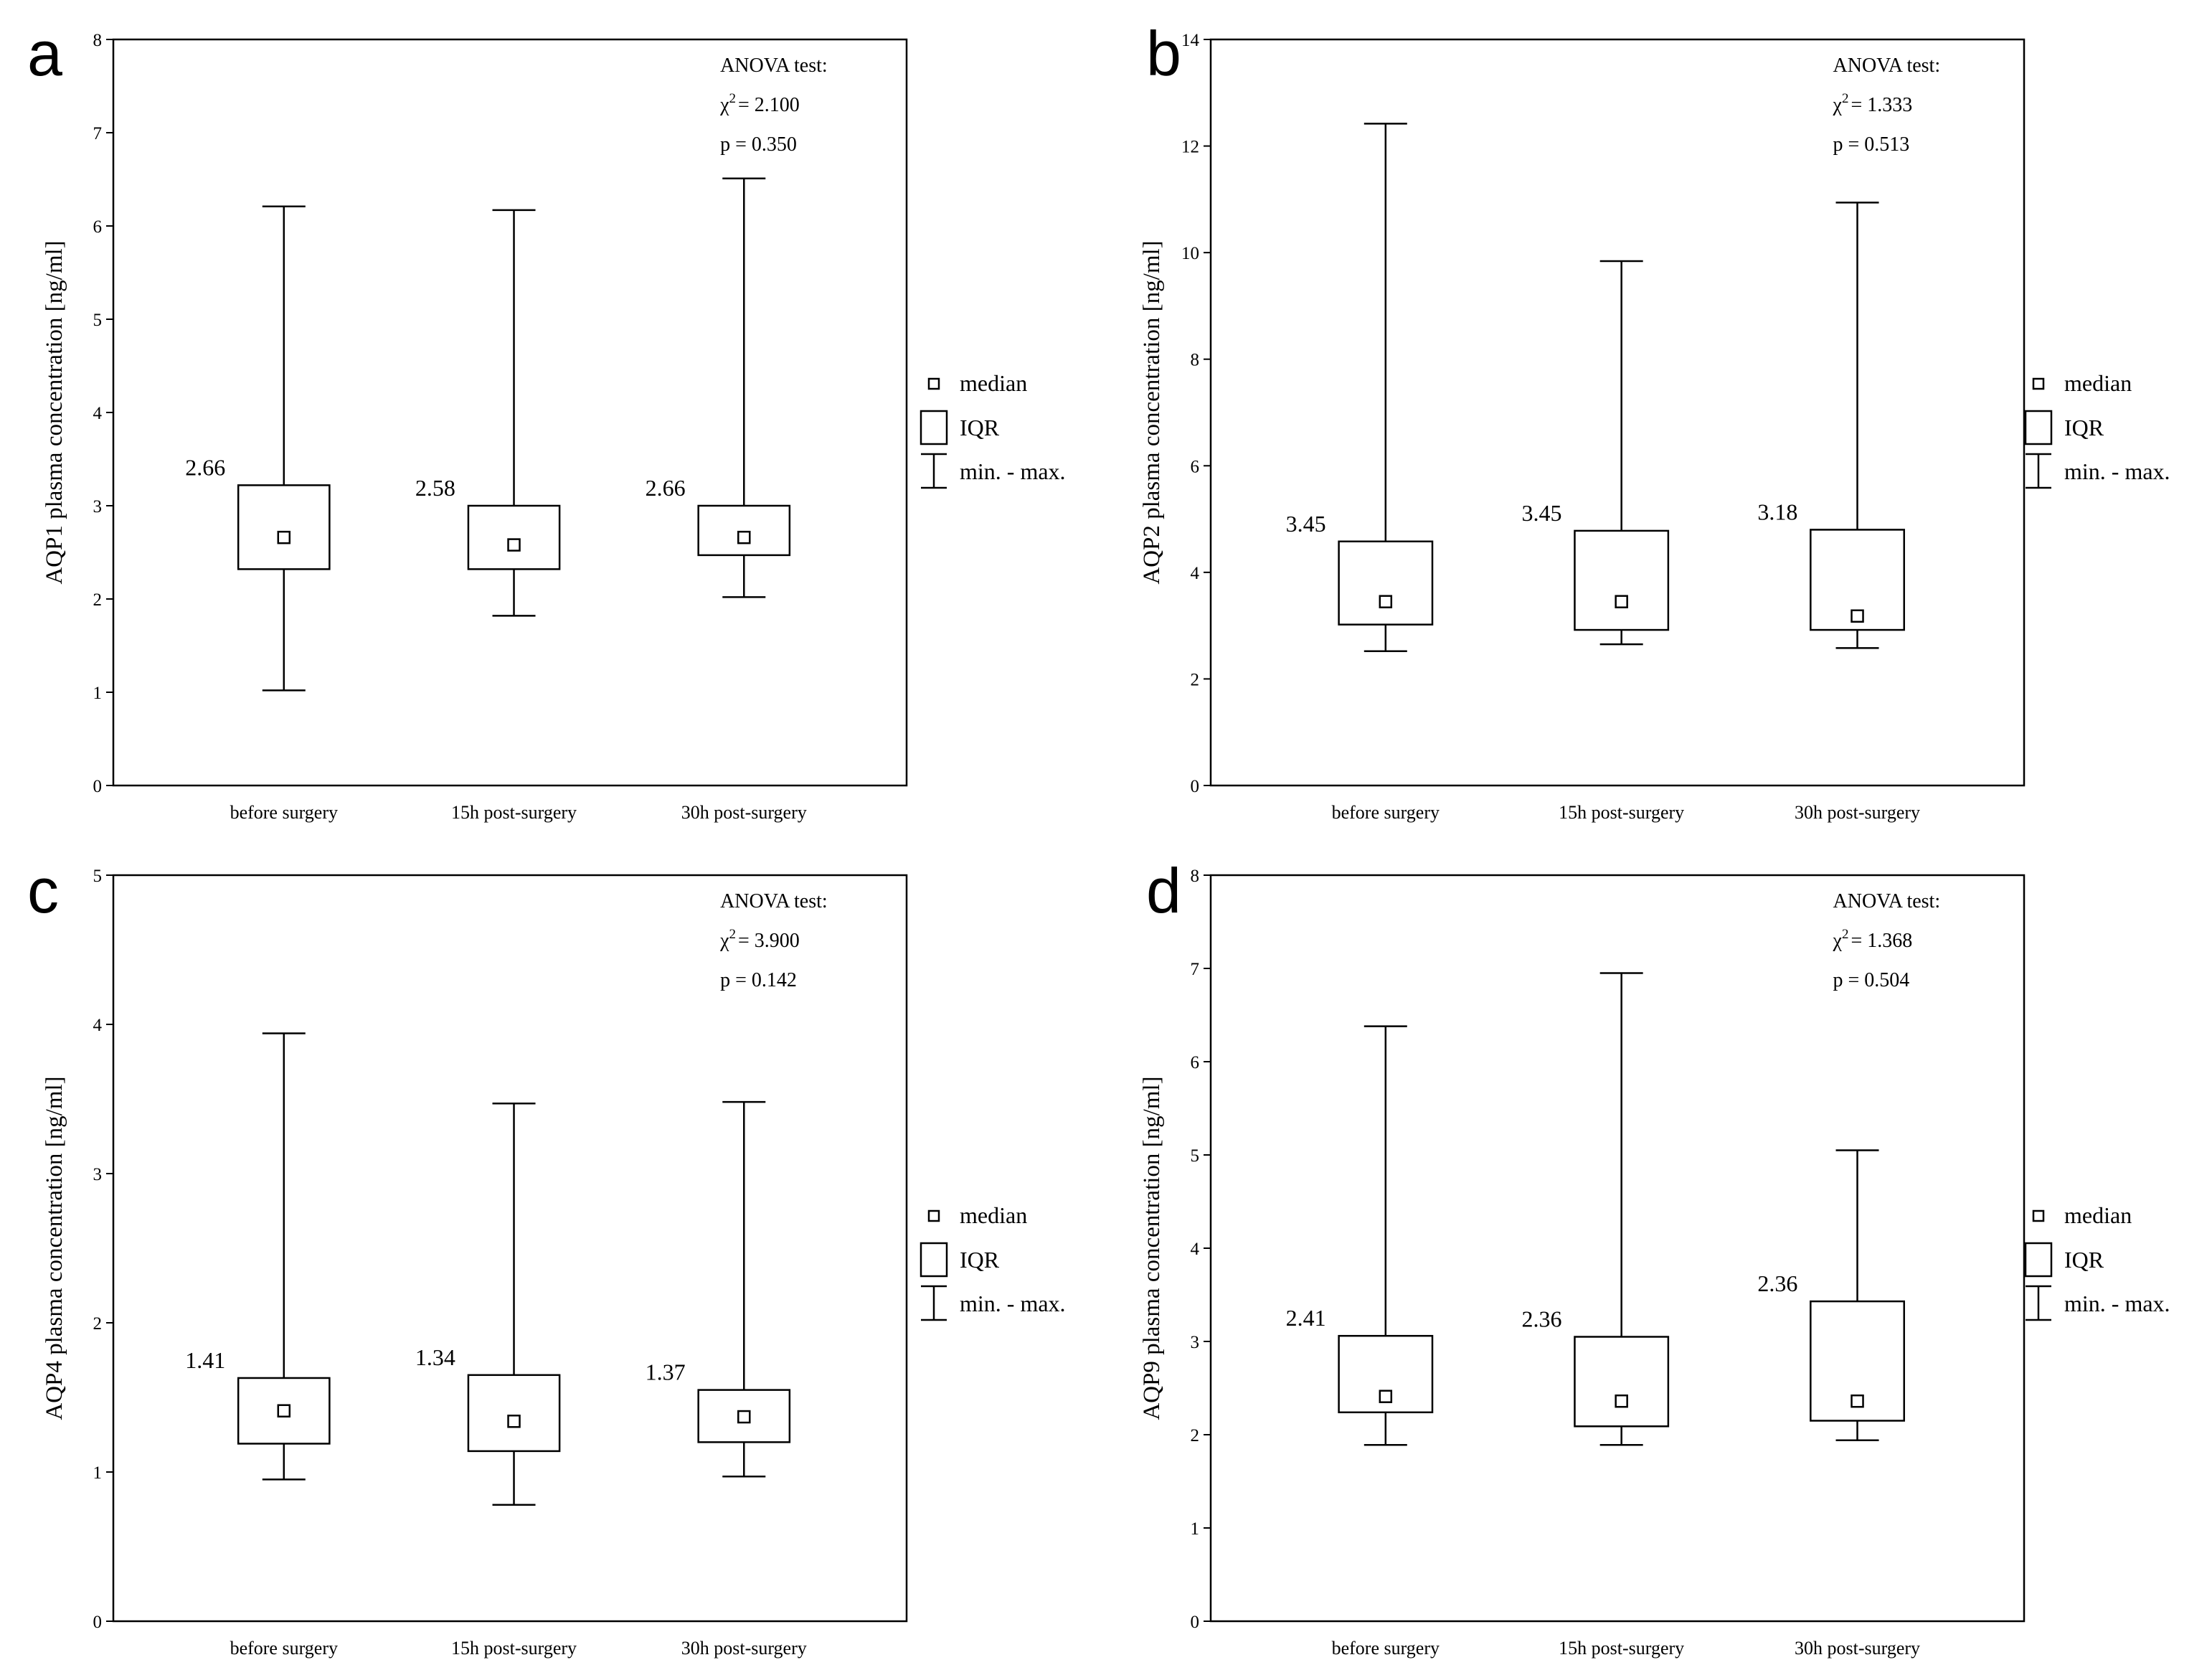 Image resolution: width=2212 pixels, height=1670 pixels. What do you see at coordinates (1190, 147) in the screenshot?
I see `y-tick-label: 12` at bounding box center [1190, 147].